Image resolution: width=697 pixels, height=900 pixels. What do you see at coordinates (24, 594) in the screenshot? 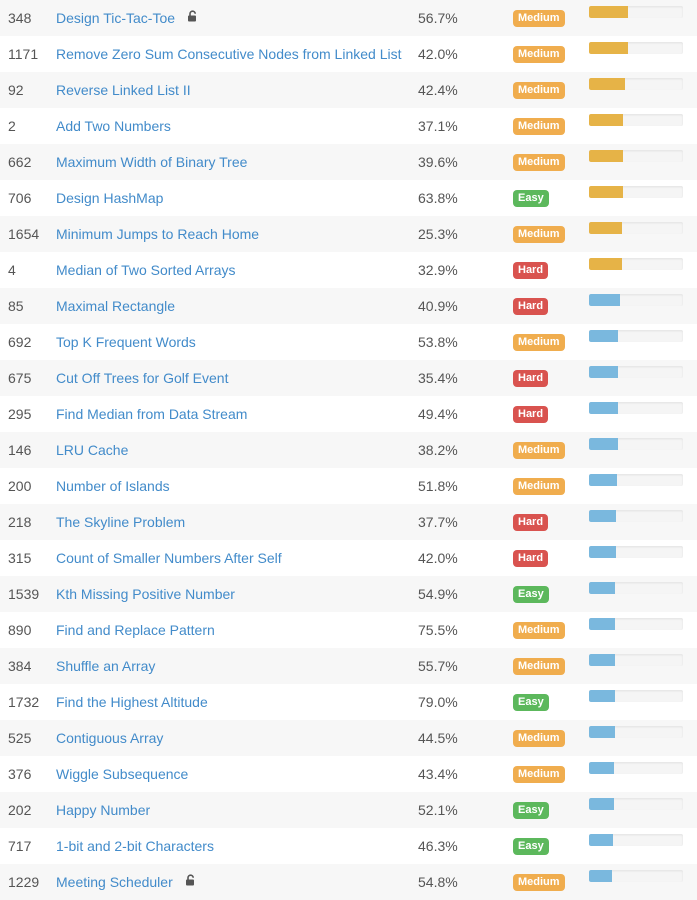
I see `problem-id: 1539` at bounding box center [24, 594].